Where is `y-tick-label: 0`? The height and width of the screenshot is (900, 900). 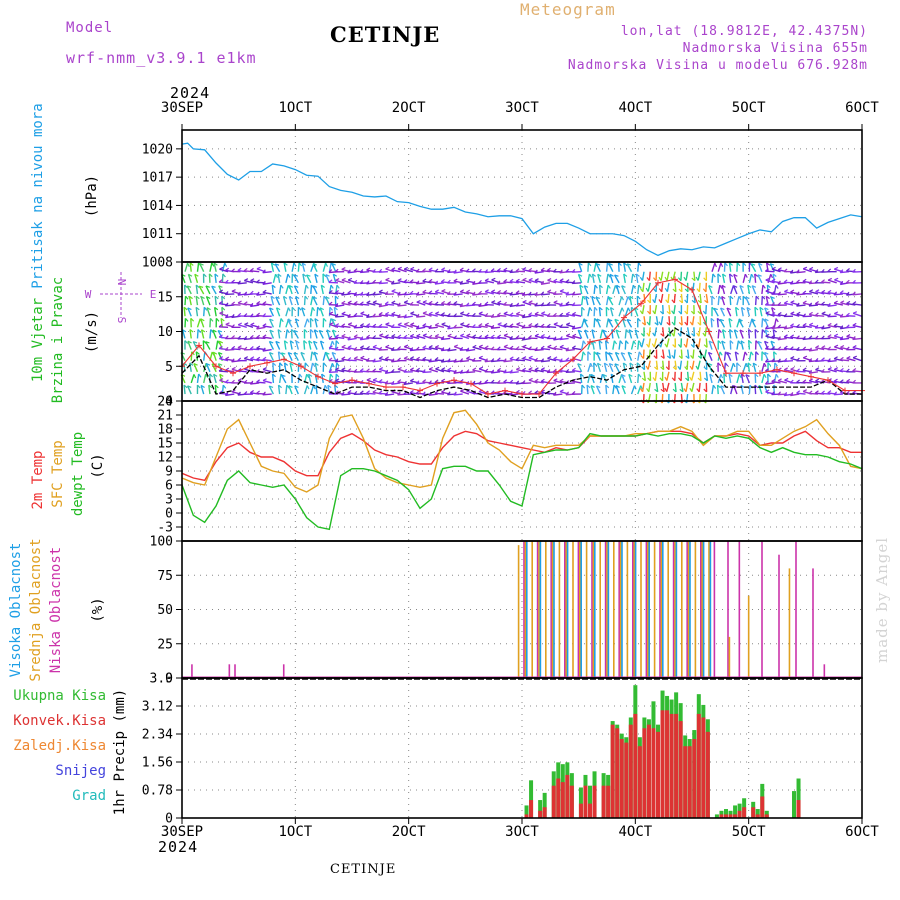 y-tick-label: 0 is located at coordinates (169, 402).